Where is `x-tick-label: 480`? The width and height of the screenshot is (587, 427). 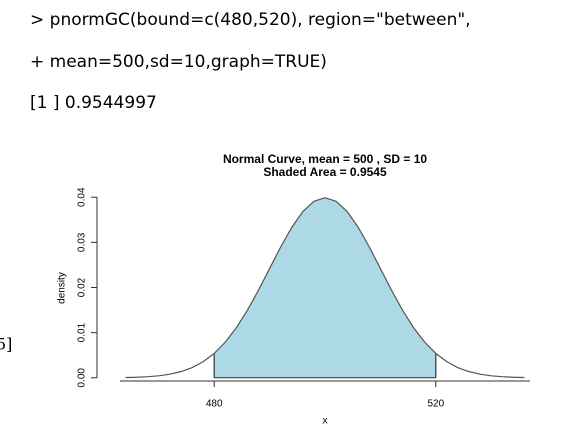 x-tick-label: 480 is located at coordinates (214, 404).